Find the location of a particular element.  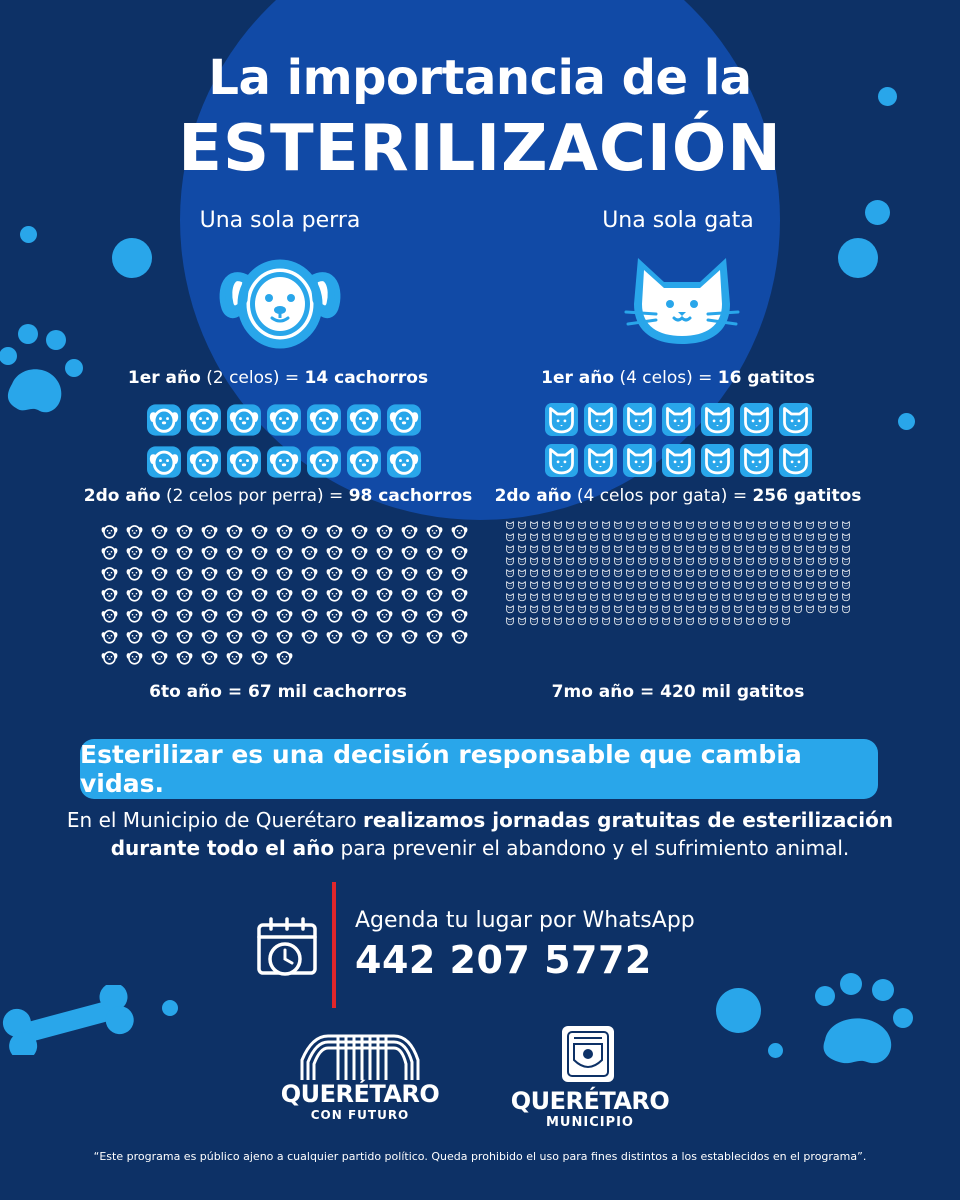

cat-year2-value: 256 gatitos is located at coordinates (807, 496).